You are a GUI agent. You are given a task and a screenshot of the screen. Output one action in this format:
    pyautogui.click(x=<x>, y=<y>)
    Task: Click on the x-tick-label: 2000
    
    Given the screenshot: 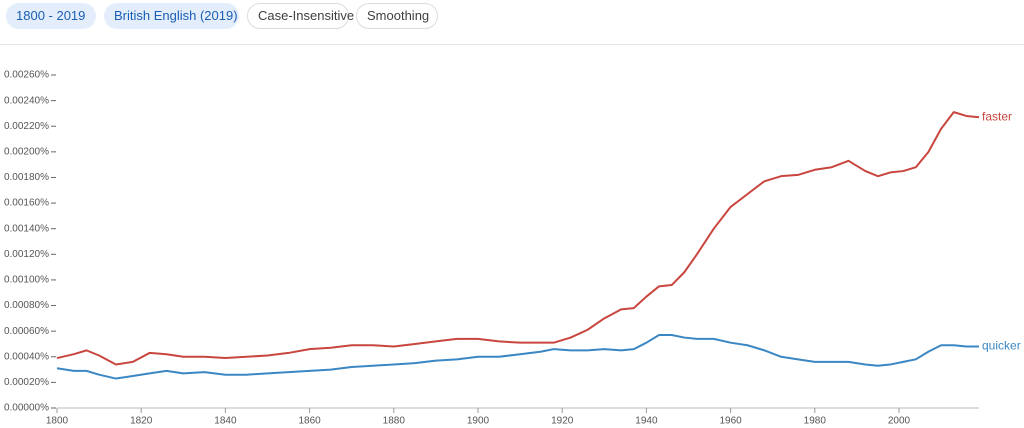 What is the action you would take?
    pyautogui.click(x=899, y=421)
    